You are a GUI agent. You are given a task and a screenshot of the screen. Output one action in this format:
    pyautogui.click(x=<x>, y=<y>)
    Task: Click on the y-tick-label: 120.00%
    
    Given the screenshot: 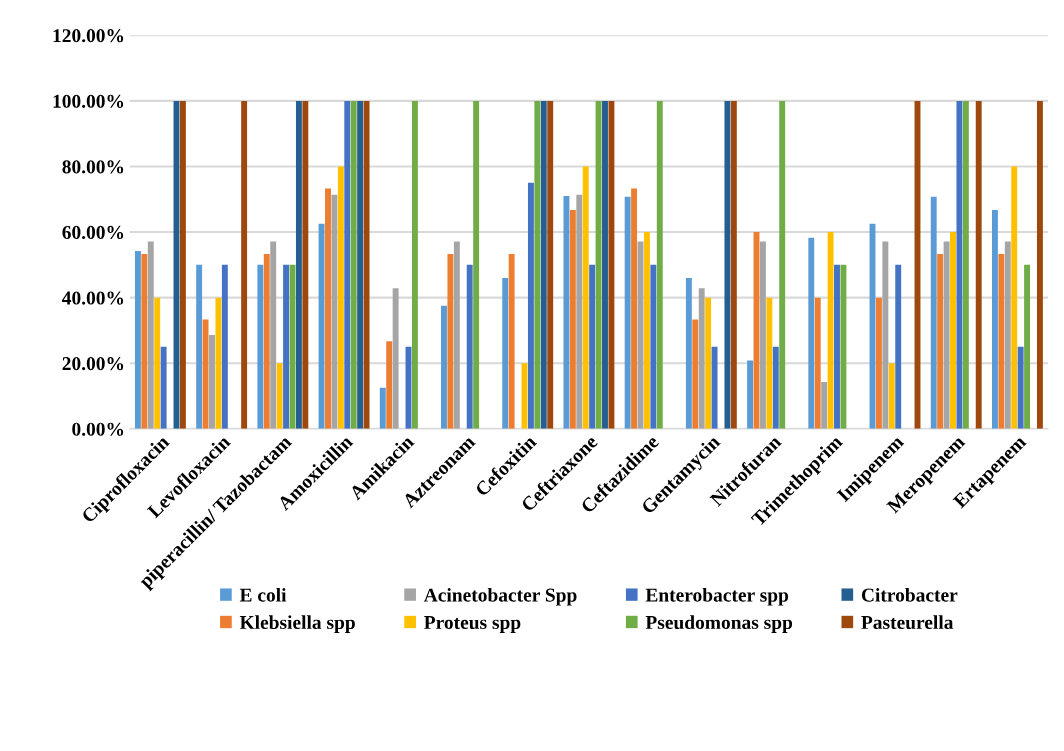 What is the action you would take?
    pyautogui.click(x=88, y=36)
    